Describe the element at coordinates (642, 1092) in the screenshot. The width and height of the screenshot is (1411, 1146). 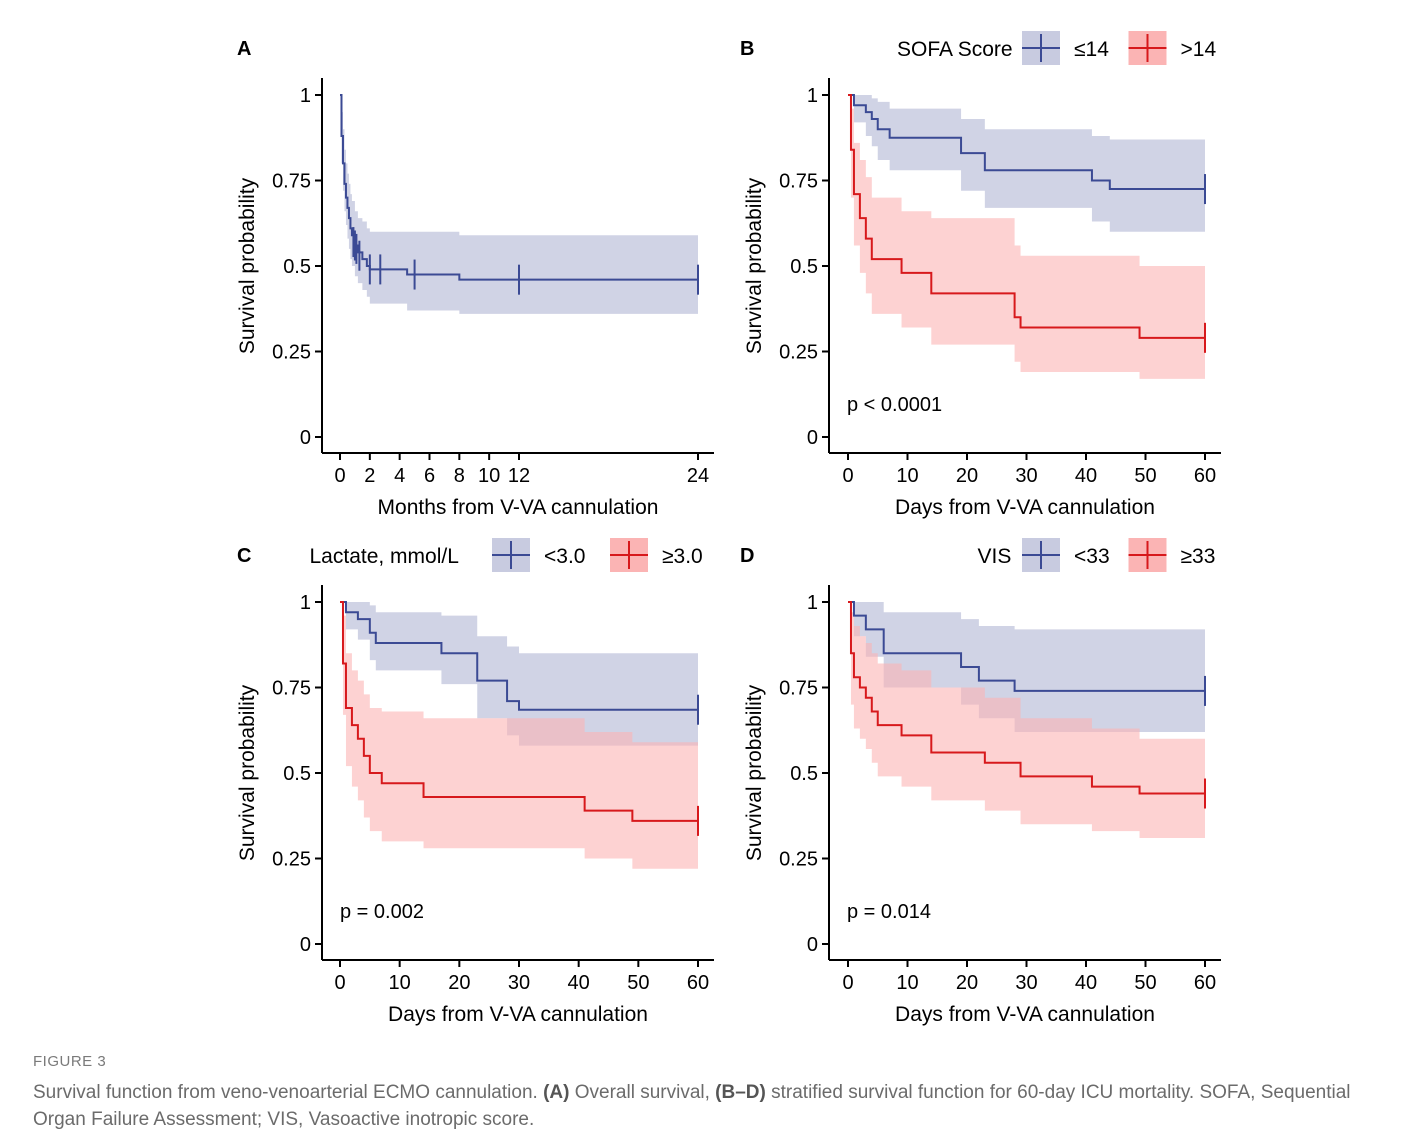
I see `caption-text-2: Overall survival,` at that location.